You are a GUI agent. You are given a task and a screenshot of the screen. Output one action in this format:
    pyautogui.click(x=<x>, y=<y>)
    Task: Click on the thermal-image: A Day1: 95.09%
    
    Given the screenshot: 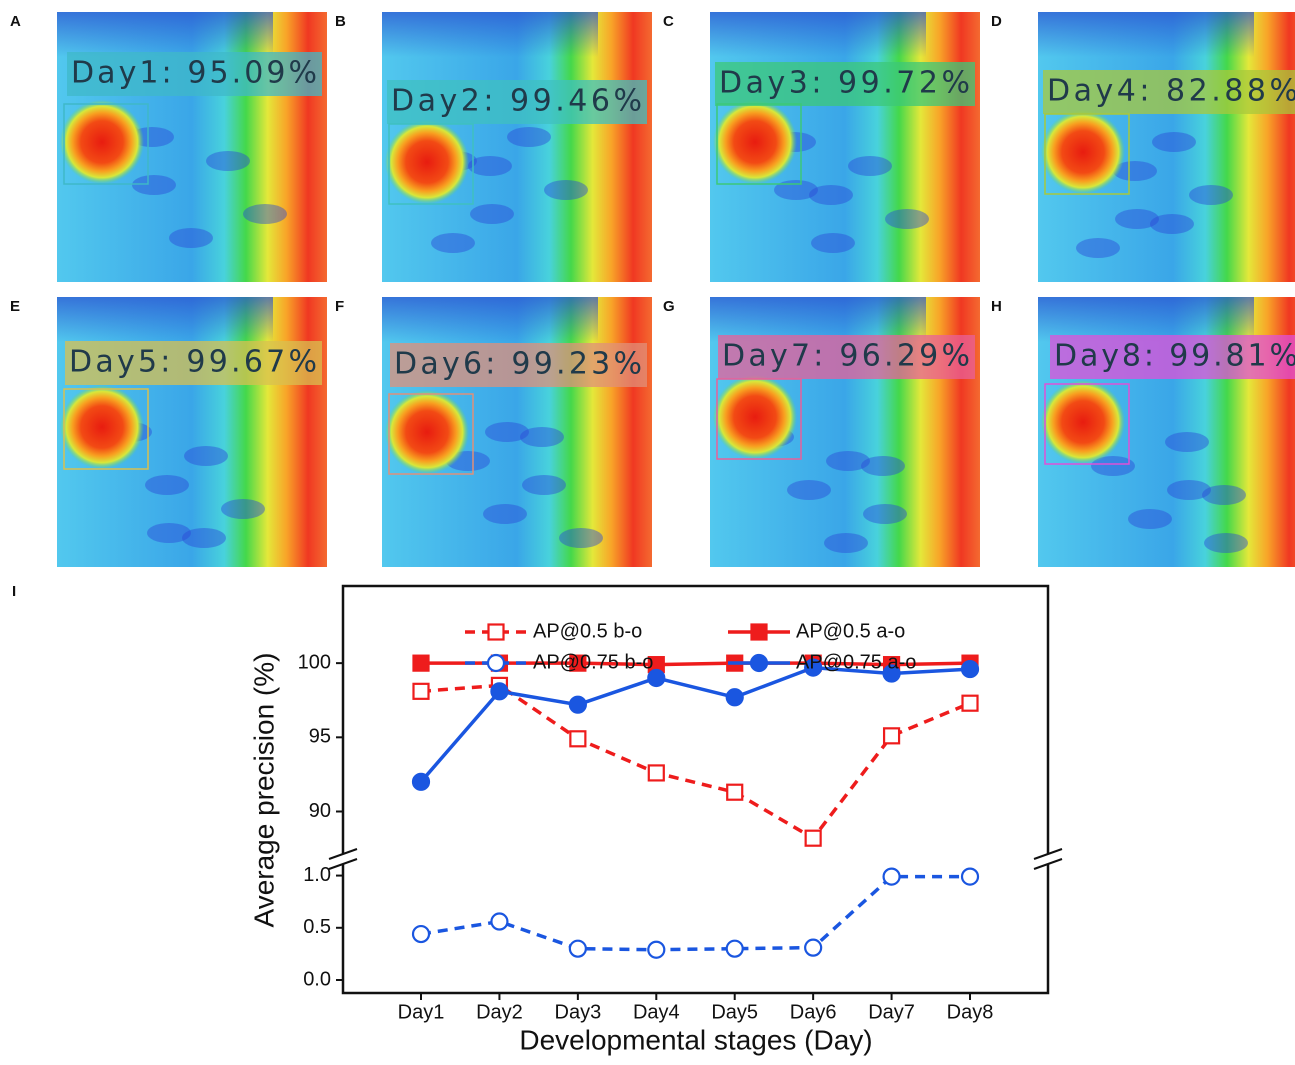 What is the action you would take?
    pyautogui.click(x=168, y=147)
    